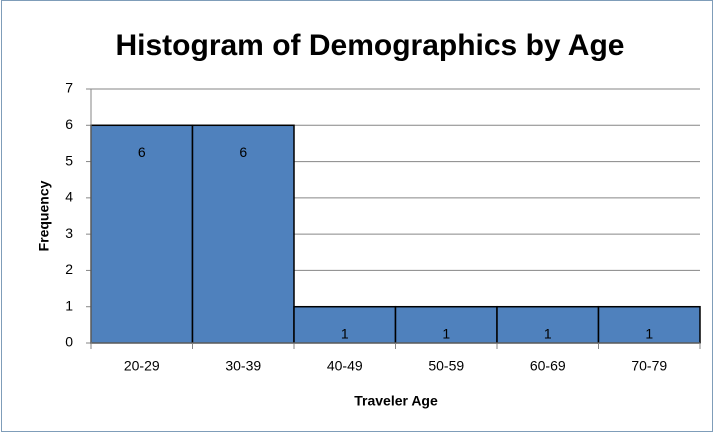  I want to click on chart-title: Histogram of Demographics by Age, so click(370, 45).